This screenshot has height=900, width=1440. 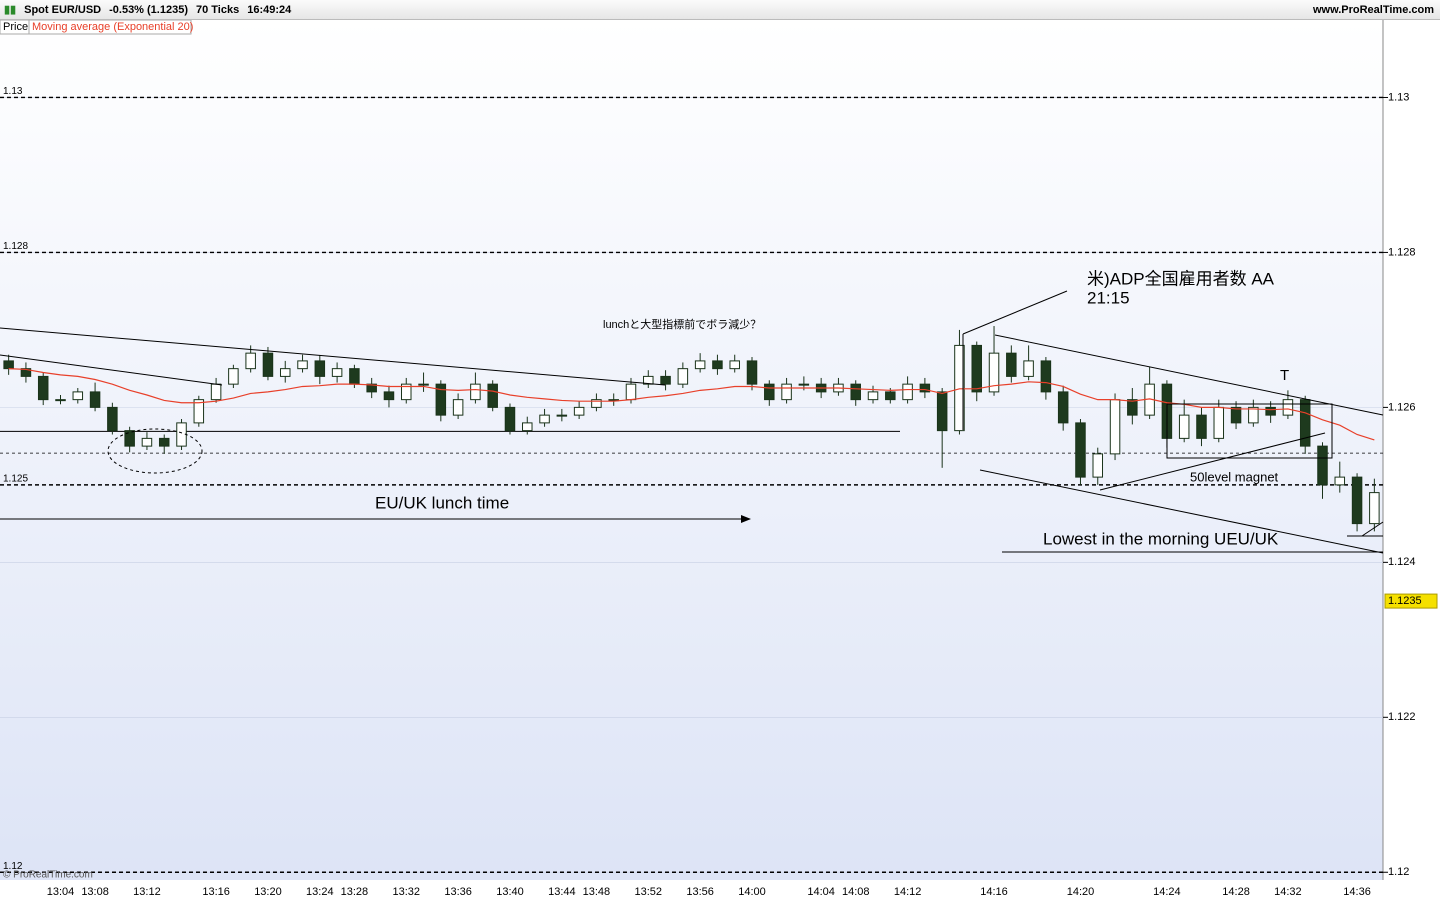 I want to click on x-tick-label: 13:04, so click(x=61, y=892).